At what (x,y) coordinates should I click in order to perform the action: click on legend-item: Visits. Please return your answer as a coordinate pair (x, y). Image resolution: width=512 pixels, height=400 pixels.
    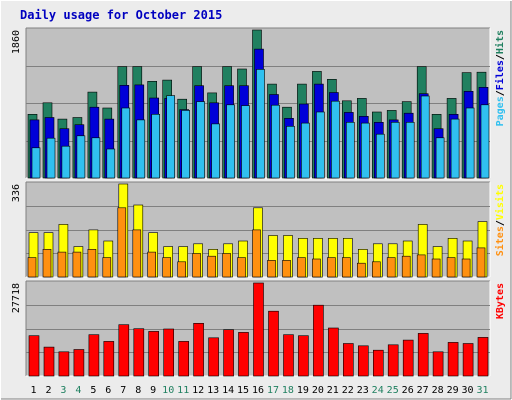
    Looking at the image, I should click on (500, 202).